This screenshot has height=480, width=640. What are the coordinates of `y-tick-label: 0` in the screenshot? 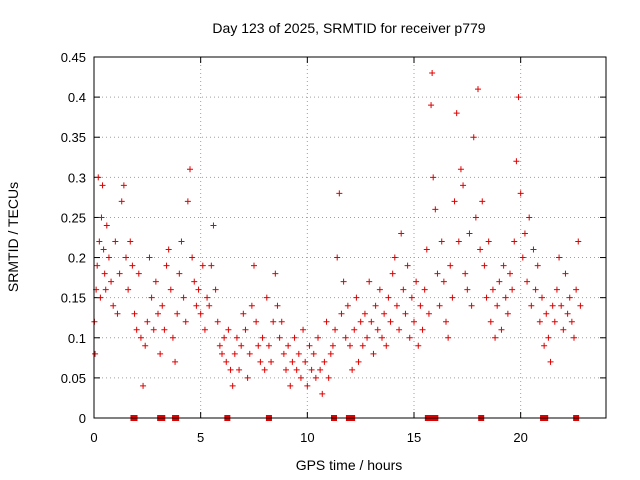 It's located at (82, 418).